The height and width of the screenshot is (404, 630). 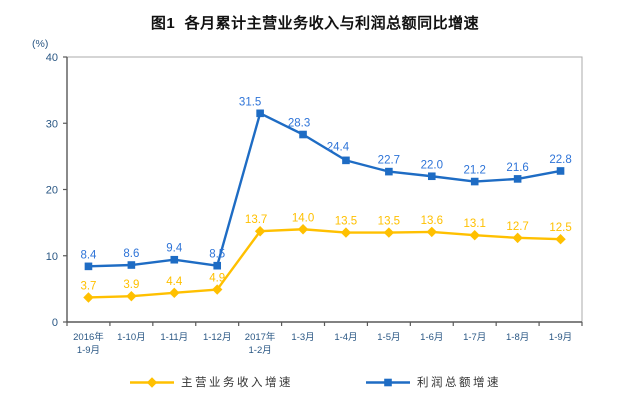 What do you see at coordinates (324, 263) in the screenshot?
I see `revenue-series-line` at bounding box center [324, 263].